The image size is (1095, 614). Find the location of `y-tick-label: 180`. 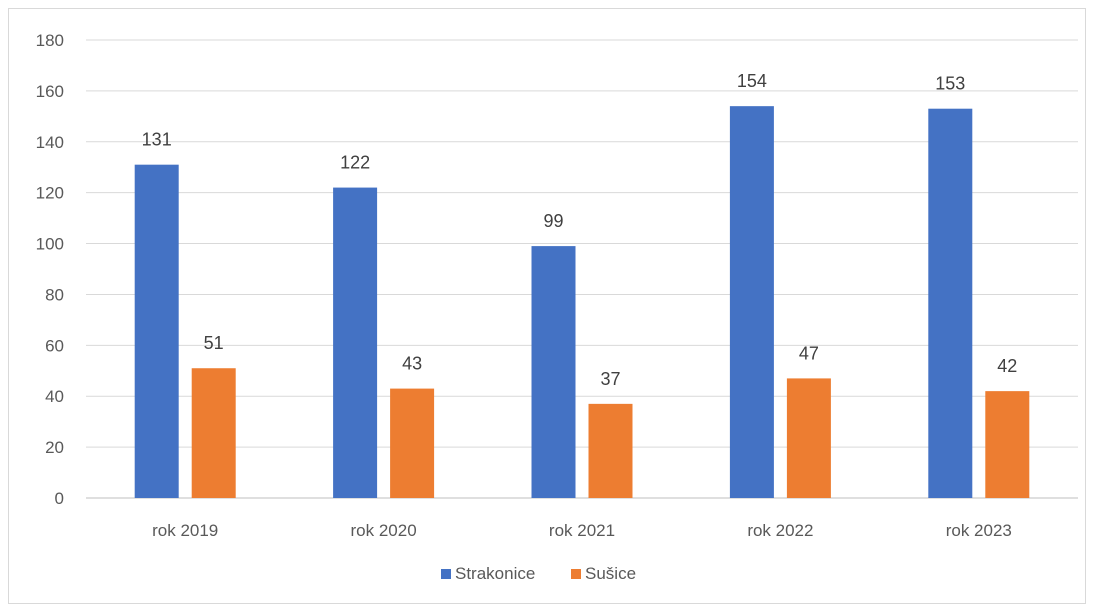

y-tick-label: 180 is located at coordinates (50, 40).